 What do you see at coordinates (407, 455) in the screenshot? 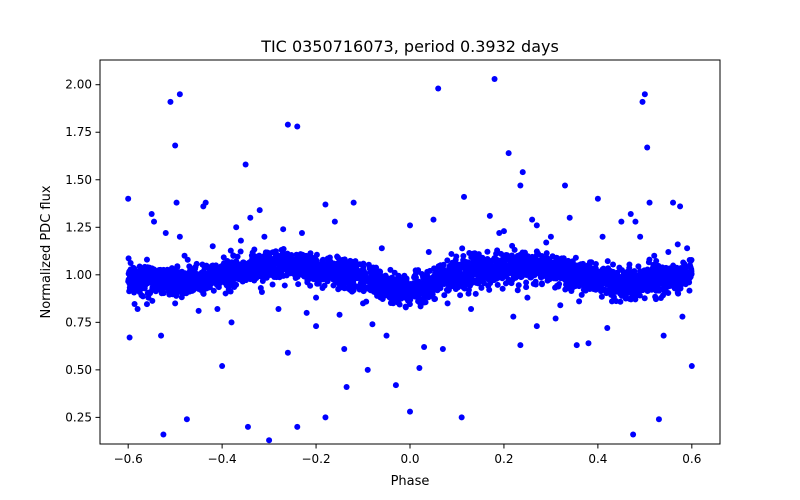
I see `x-axis: −0.6 −0.4 −0.2 0.0 0.2 0.4 0.6` at bounding box center [407, 455].